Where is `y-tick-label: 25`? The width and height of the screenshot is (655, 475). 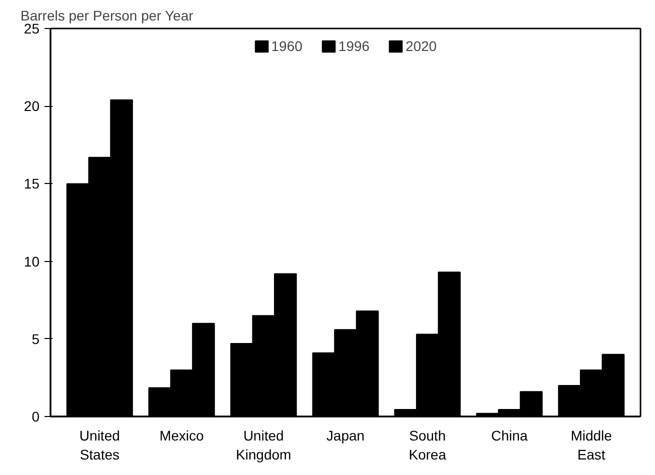 y-tick-label: 25 is located at coordinates (32, 28).